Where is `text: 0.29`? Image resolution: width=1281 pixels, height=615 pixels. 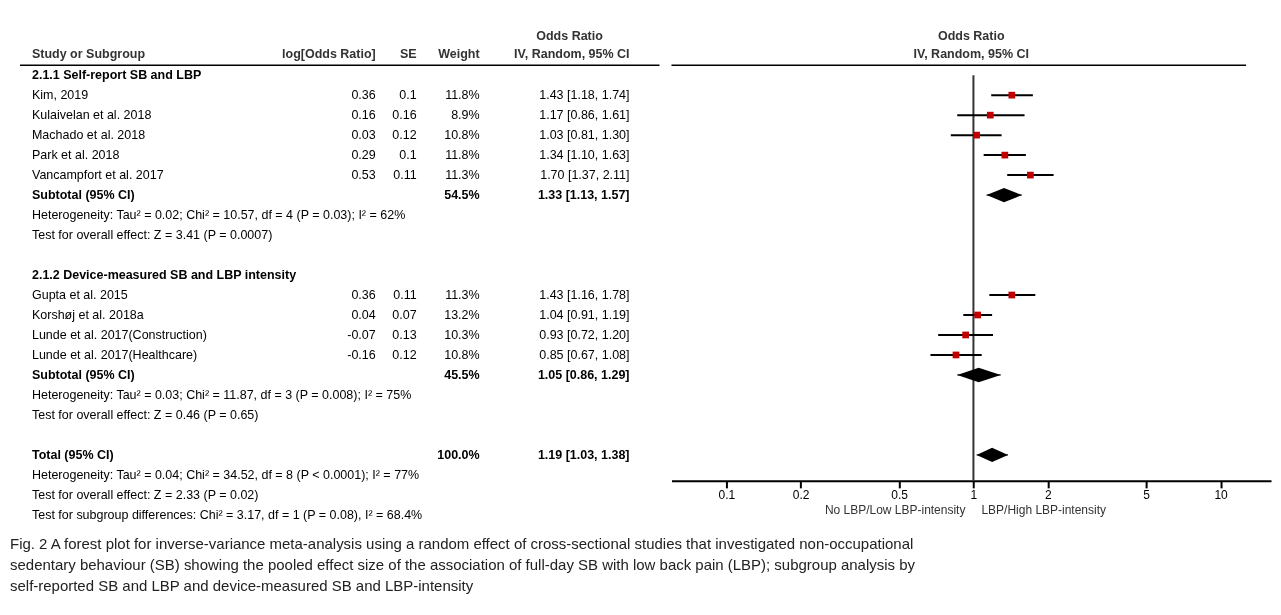 text: 0.29 is located at coordinates (363, 155).